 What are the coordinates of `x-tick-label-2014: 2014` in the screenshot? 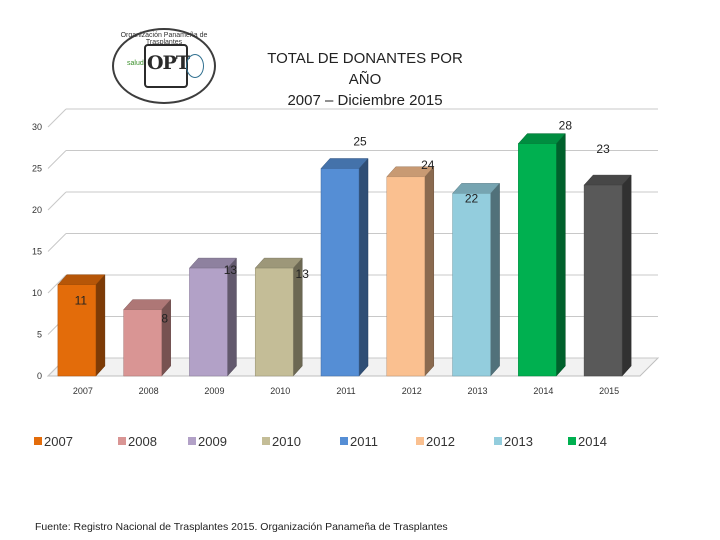 It's located at (543, 391).